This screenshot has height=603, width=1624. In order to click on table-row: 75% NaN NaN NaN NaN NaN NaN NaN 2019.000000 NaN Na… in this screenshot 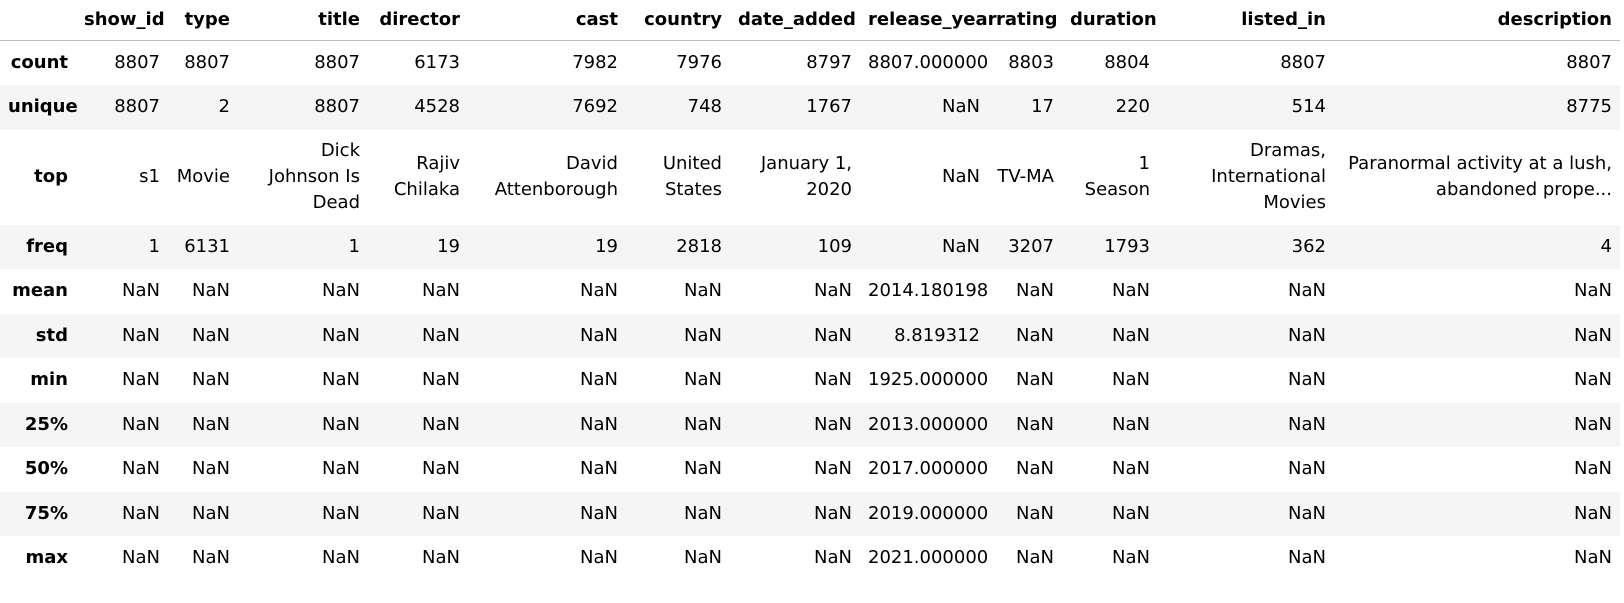, I will do `click(810, 513)`.